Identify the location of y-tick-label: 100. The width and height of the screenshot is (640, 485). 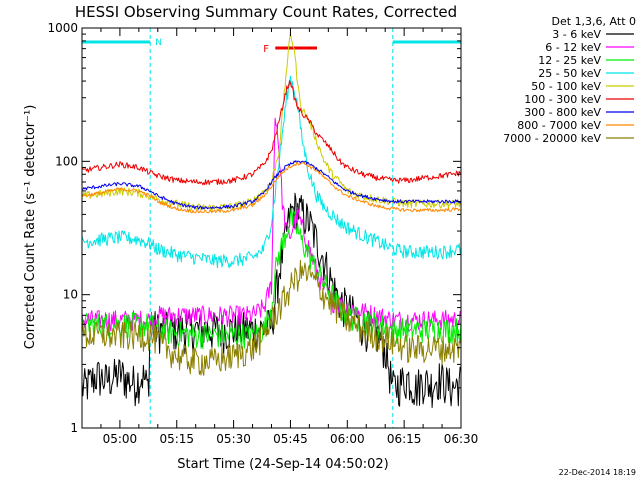
(66, 161).